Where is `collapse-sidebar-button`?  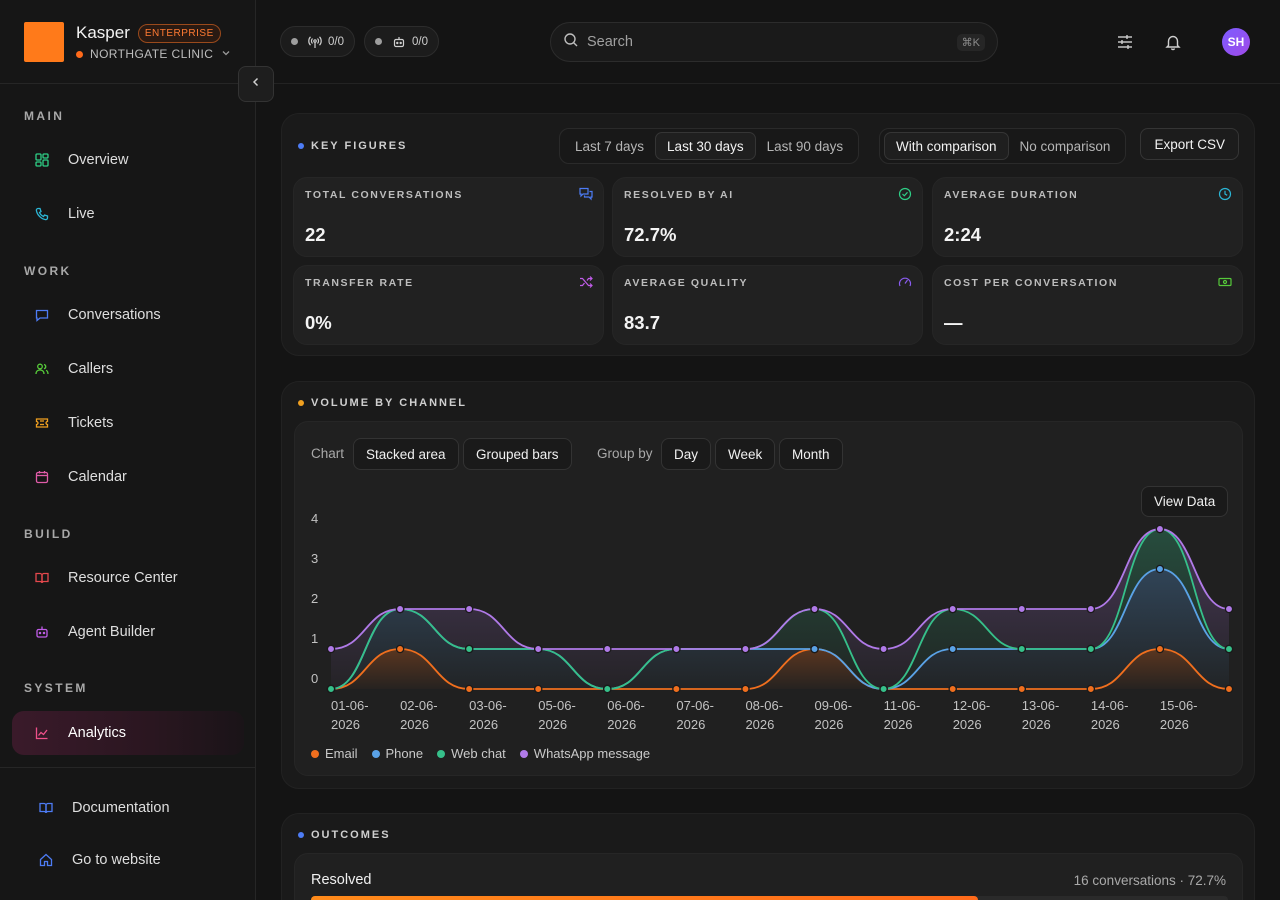
collapse-sidebar-button is located at coordinates (256, 84).